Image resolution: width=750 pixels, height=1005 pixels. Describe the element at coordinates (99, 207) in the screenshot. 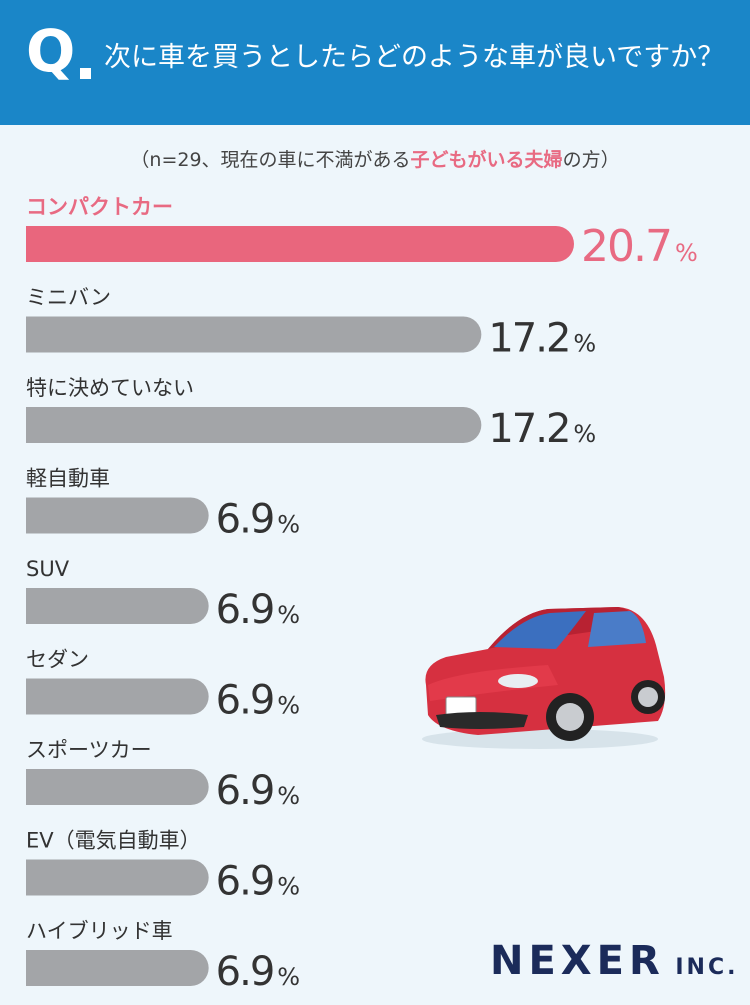

I see `category-label: コンパクトカー` at that location.